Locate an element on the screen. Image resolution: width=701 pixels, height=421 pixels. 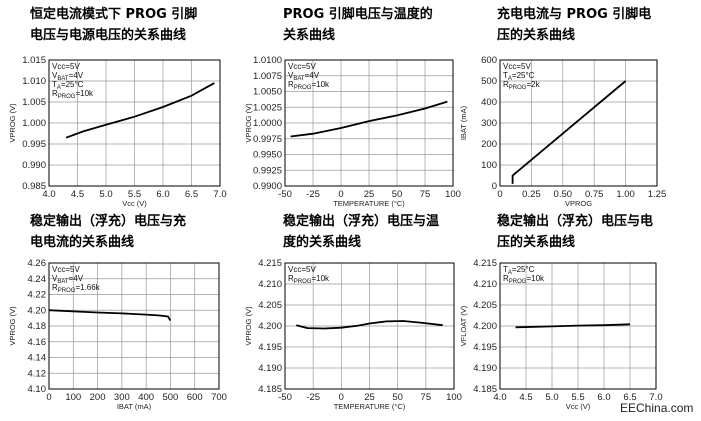
chart-5-annotation: RPROG=10k is located at coordinates (309, 279).